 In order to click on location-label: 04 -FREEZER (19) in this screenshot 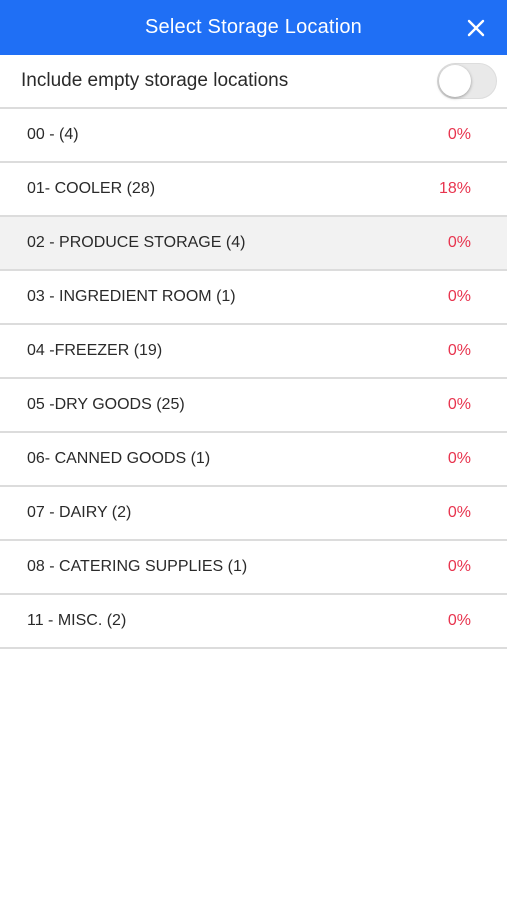, I will do `click(95, 350)`.